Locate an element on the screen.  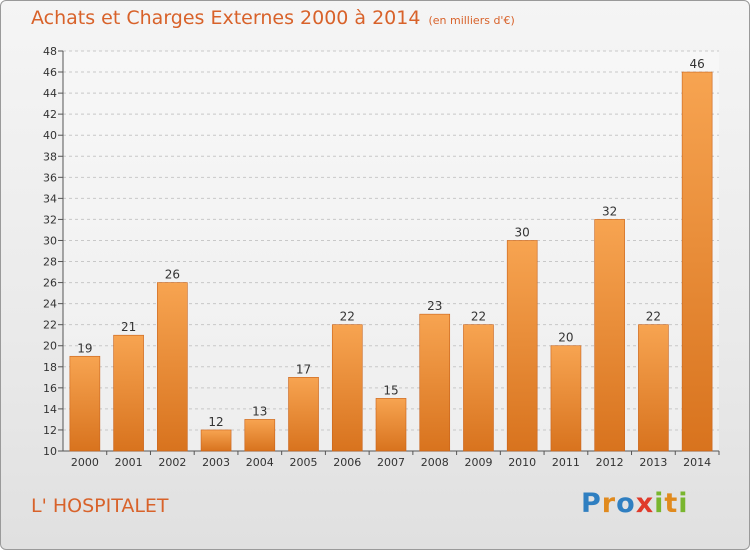
logo-letter: t is located at coordinates (671, 503).